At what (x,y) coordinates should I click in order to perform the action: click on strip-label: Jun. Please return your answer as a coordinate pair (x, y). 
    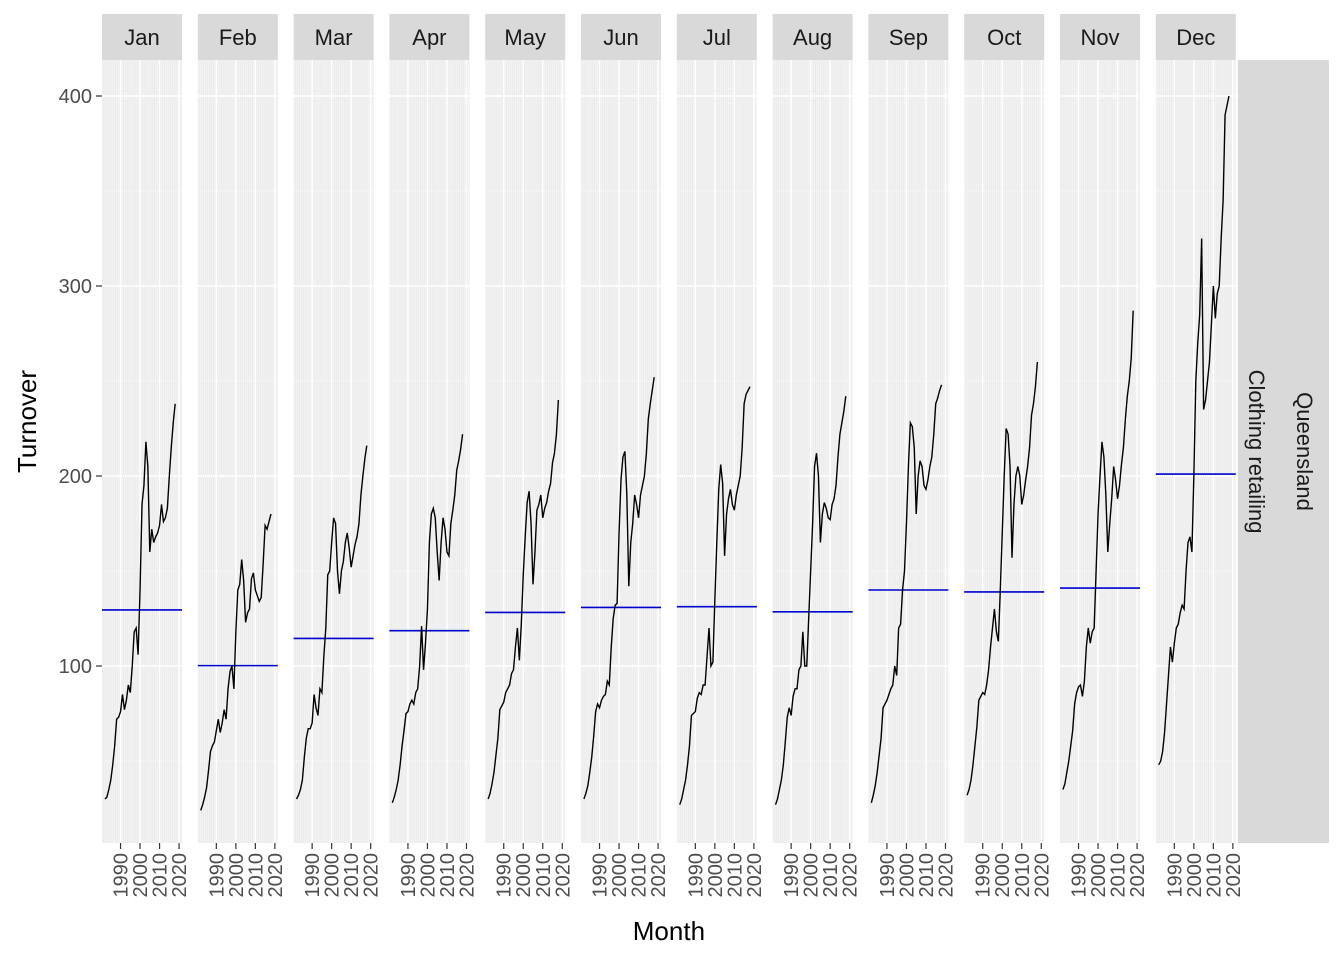
    Looking at the image, I should click on (620, 37).